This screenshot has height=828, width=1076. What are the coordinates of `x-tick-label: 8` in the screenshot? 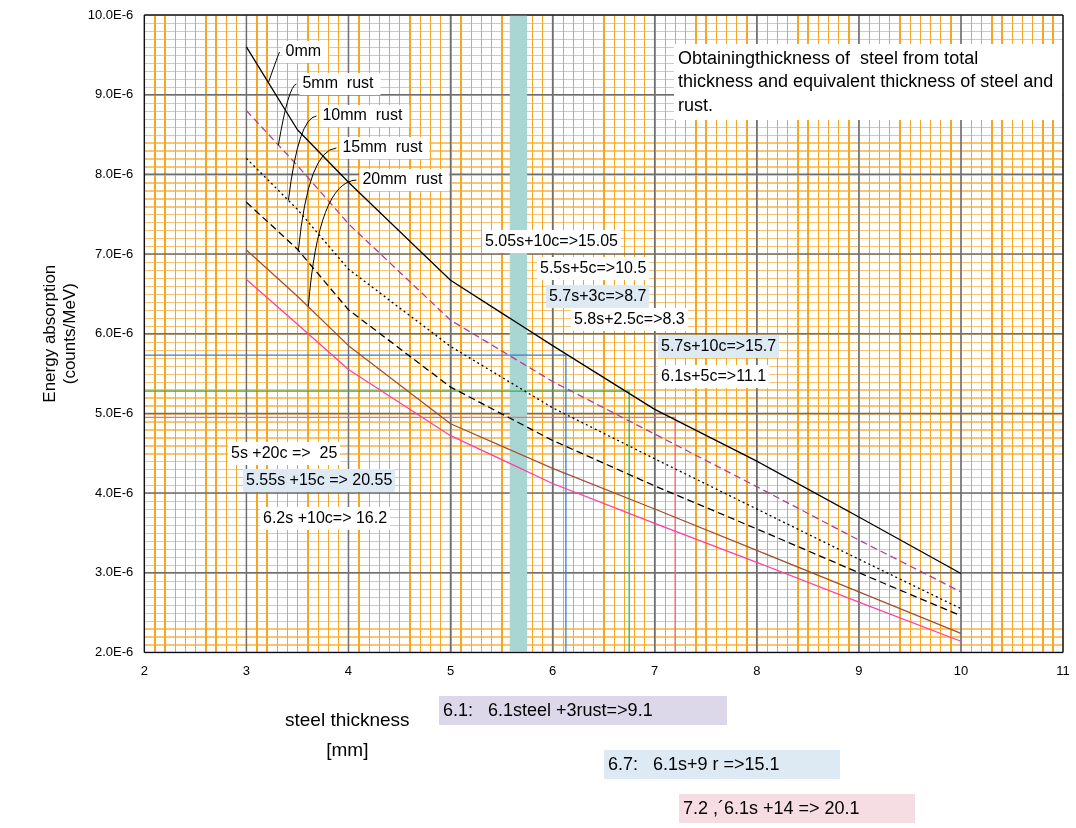 It's located at (757, 670).